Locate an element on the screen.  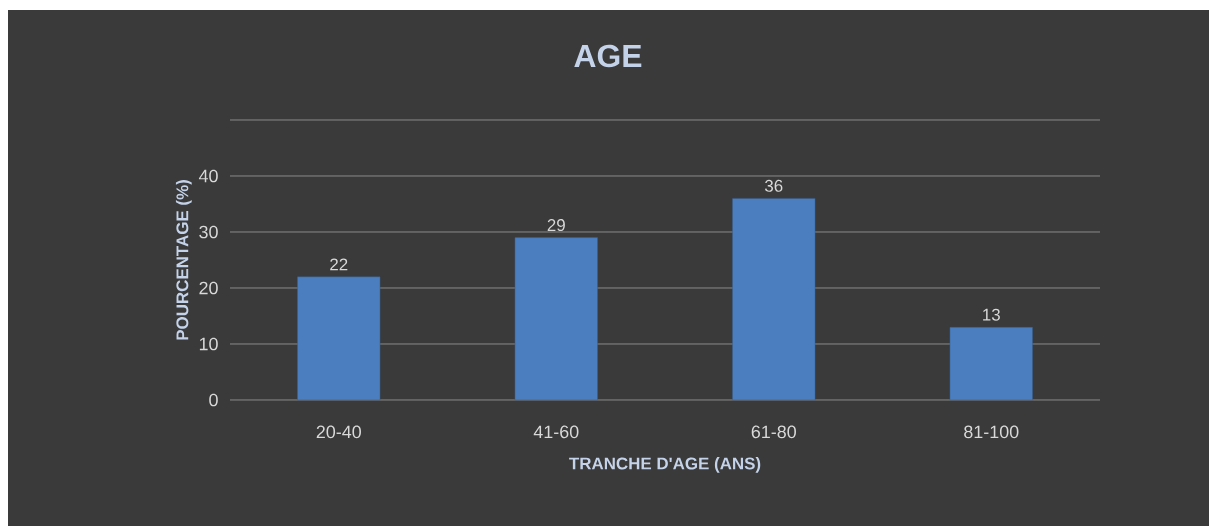
y-tick-label: 20 is located at coordinates (208, 288).